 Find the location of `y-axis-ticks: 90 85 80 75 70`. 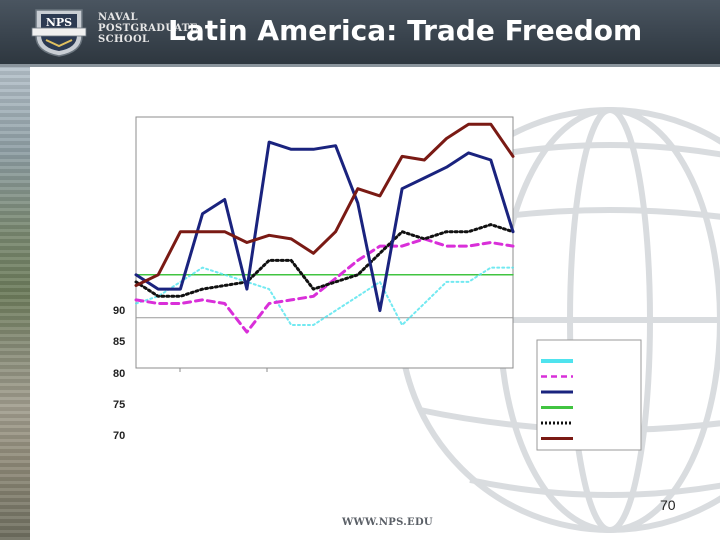

y-axis-ticks: 90 85 80 75 70 is located at coordinates (119, 373).